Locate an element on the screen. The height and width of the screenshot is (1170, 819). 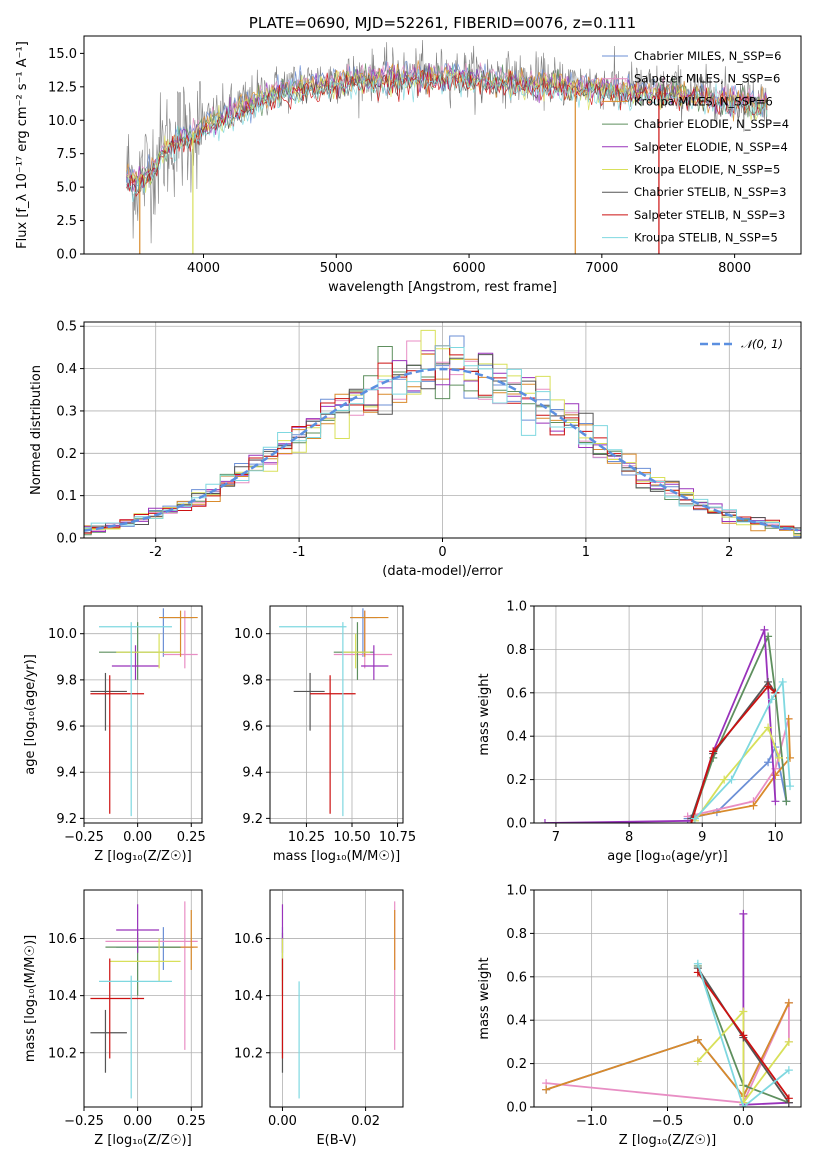
legend-label: Chabrier MILES, N_SSP=6 is located at coordinates (707, 56).